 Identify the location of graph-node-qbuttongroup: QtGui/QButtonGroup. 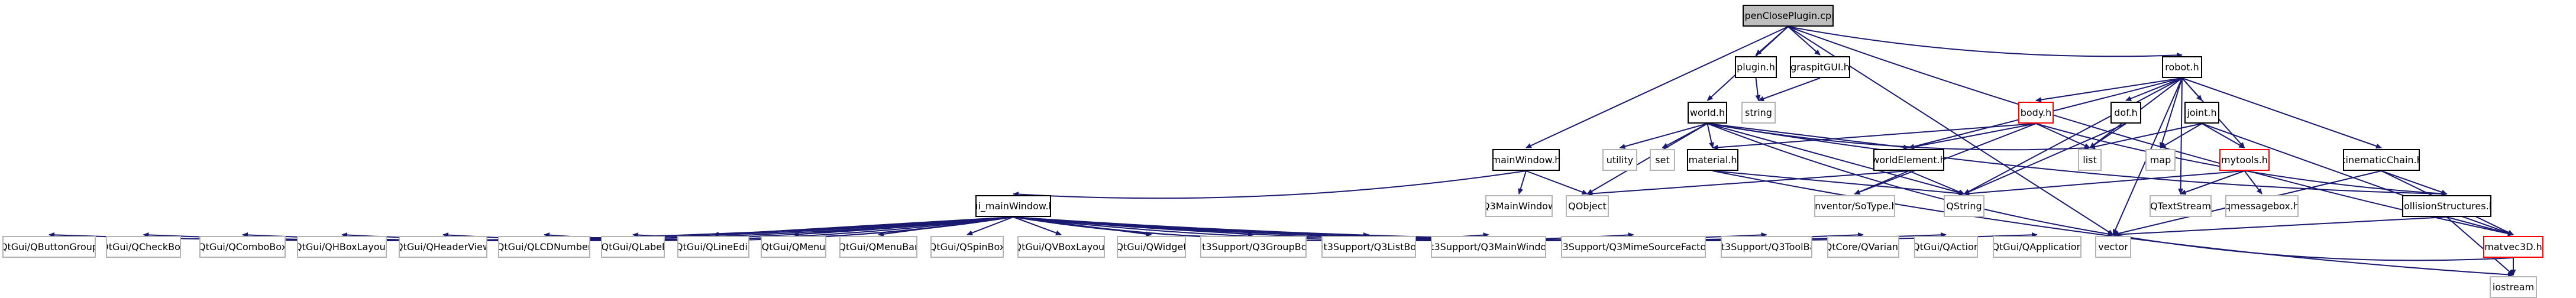
(49, 247).